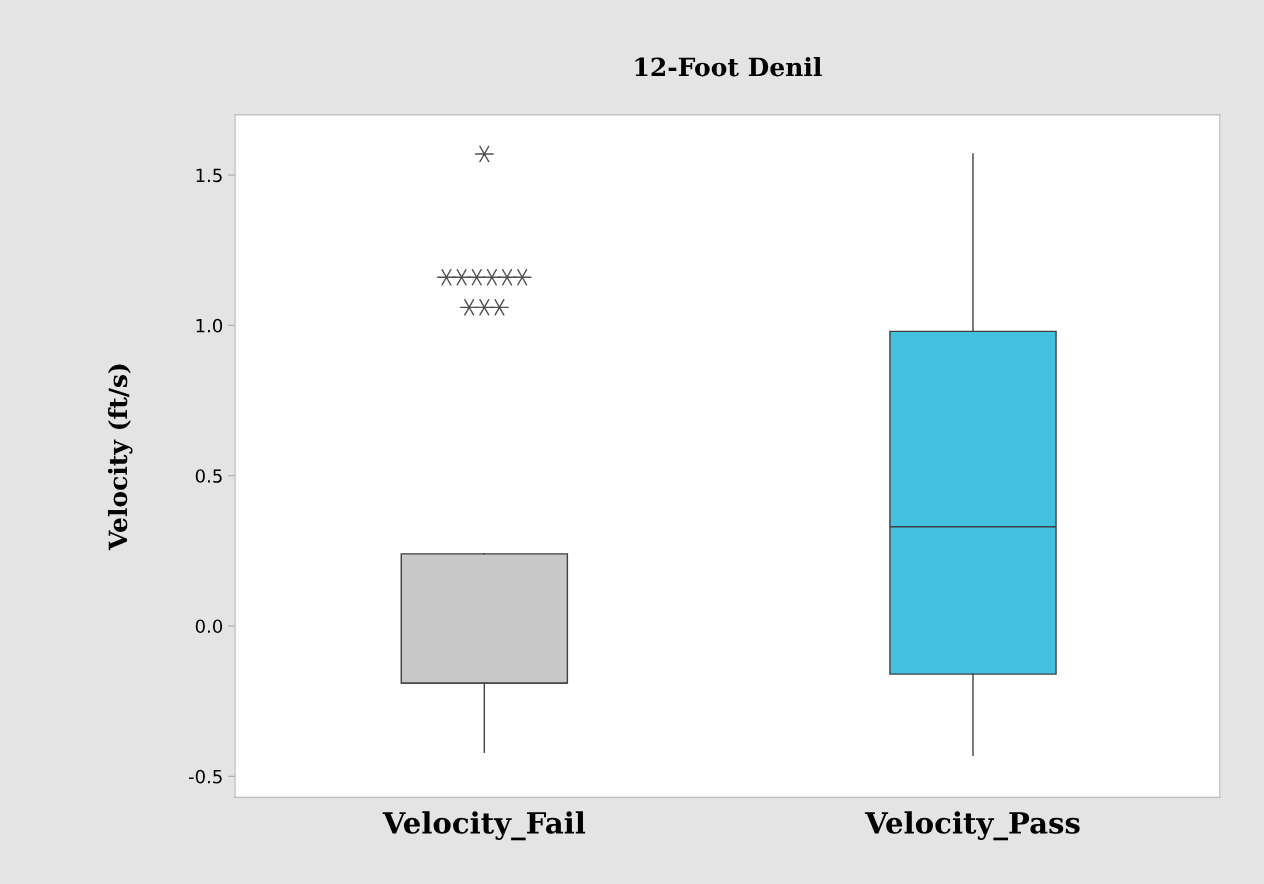 This screenshot has height=884, width=1264. I want to click on y-tick-label: 1.5, so click(209, 175).